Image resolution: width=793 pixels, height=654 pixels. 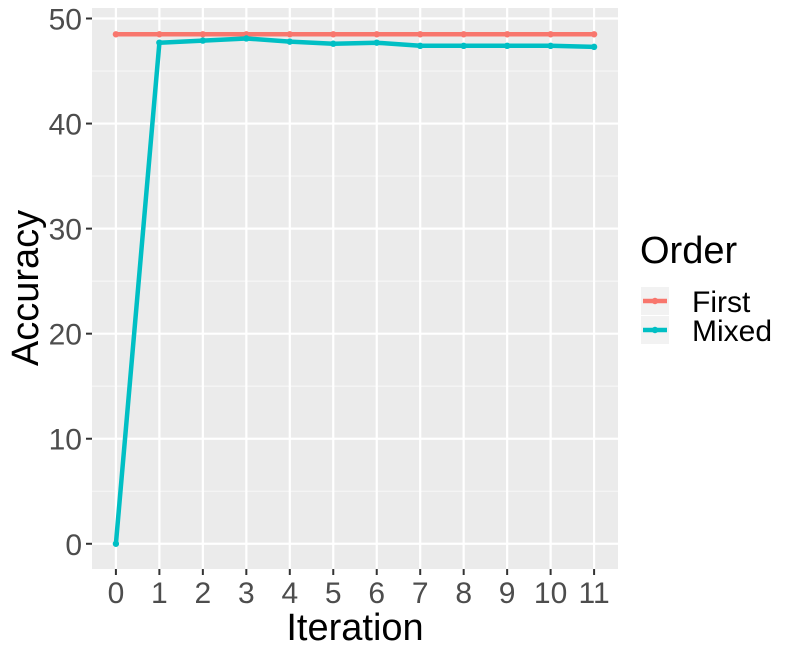 I want to click on x-tick-label: 11, so click(x=594, y=593).